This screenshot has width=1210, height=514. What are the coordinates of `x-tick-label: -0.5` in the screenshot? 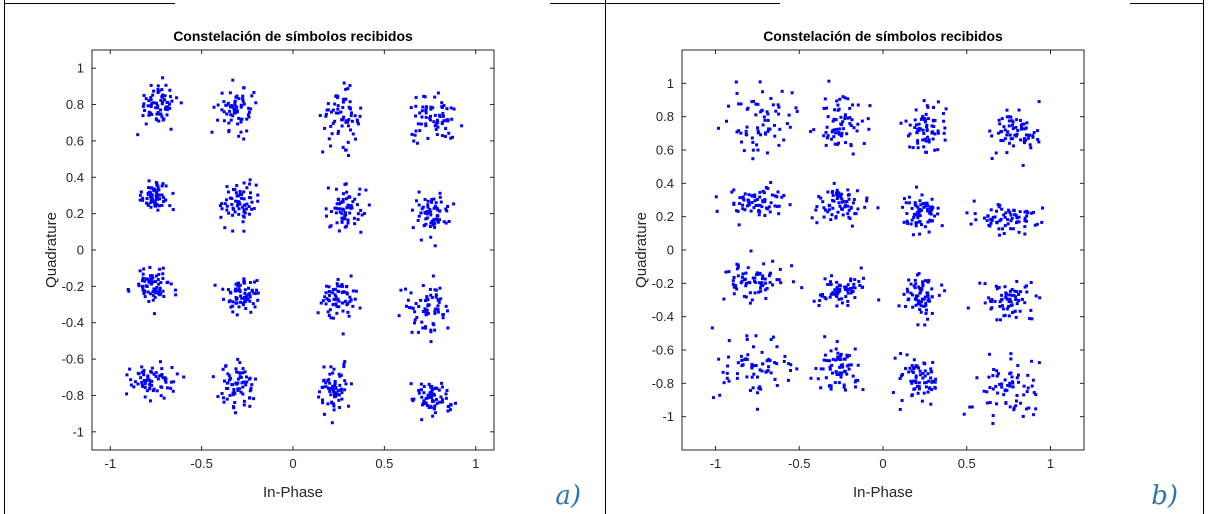 It's located at (201, 463).